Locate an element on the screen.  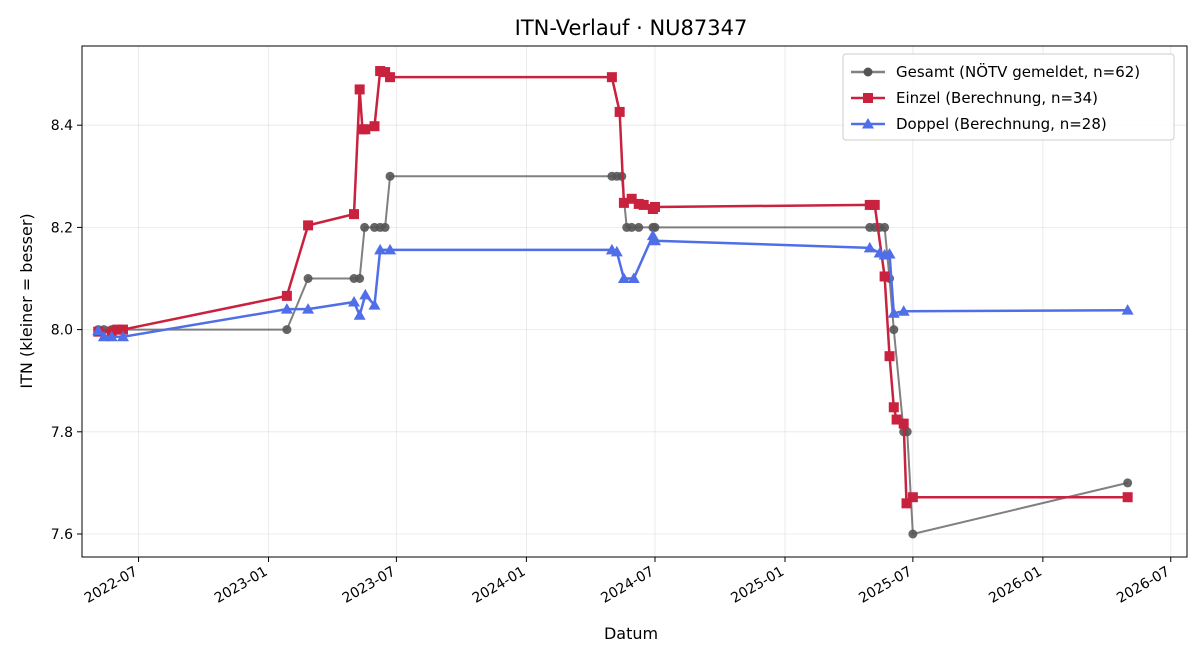
legend-label-doppel: Doppel (Berechnung, n=28) is located at coordinates (1001, 124).